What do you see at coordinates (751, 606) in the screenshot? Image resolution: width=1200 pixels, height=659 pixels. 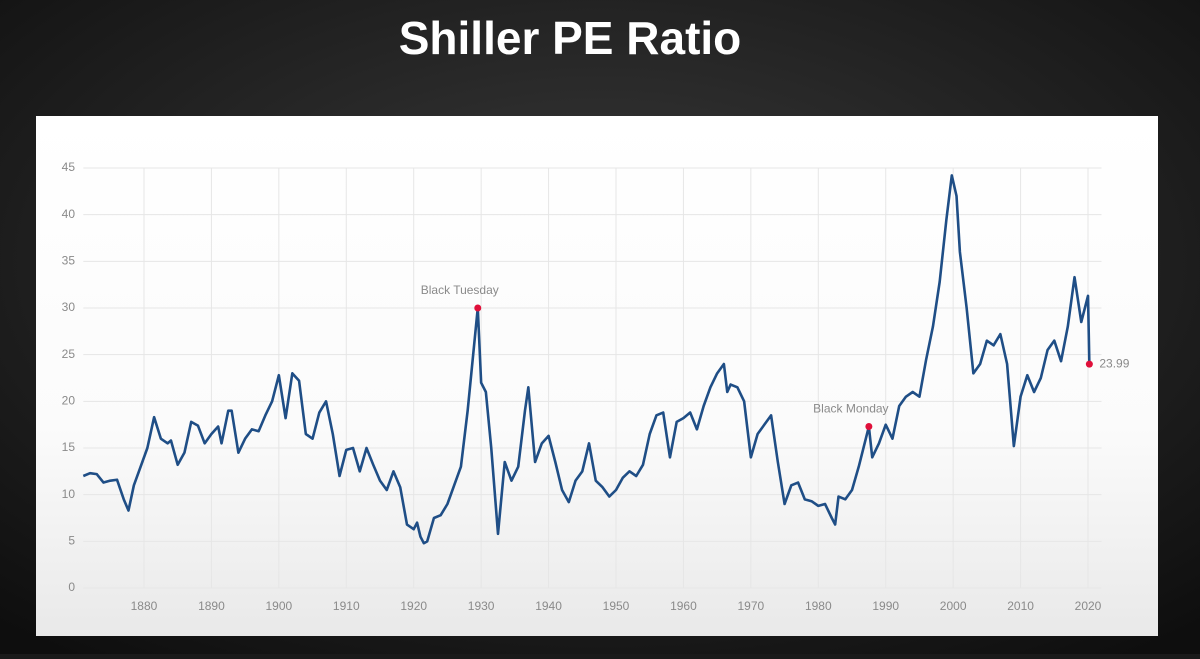 I see `x-tick-label: 1970` at bounding box center [751, 606].